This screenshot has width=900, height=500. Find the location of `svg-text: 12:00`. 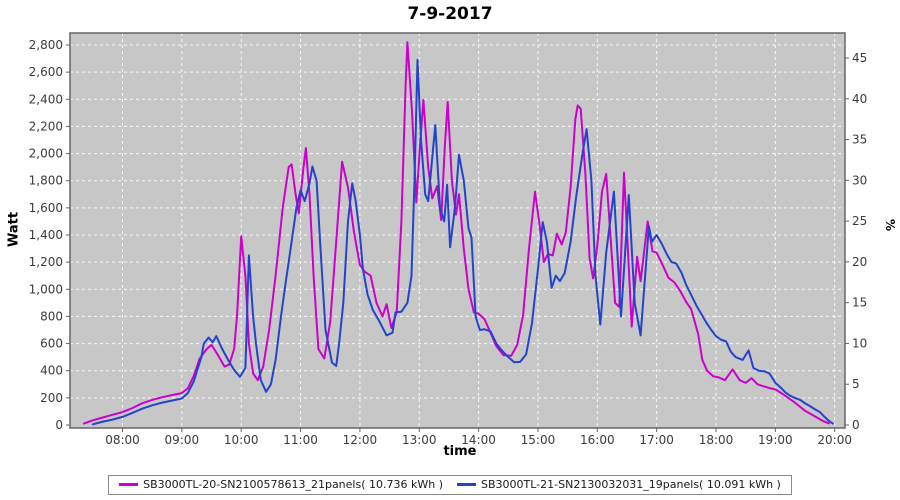

svg-text: 12:00 is located at coordinates (360, 440).